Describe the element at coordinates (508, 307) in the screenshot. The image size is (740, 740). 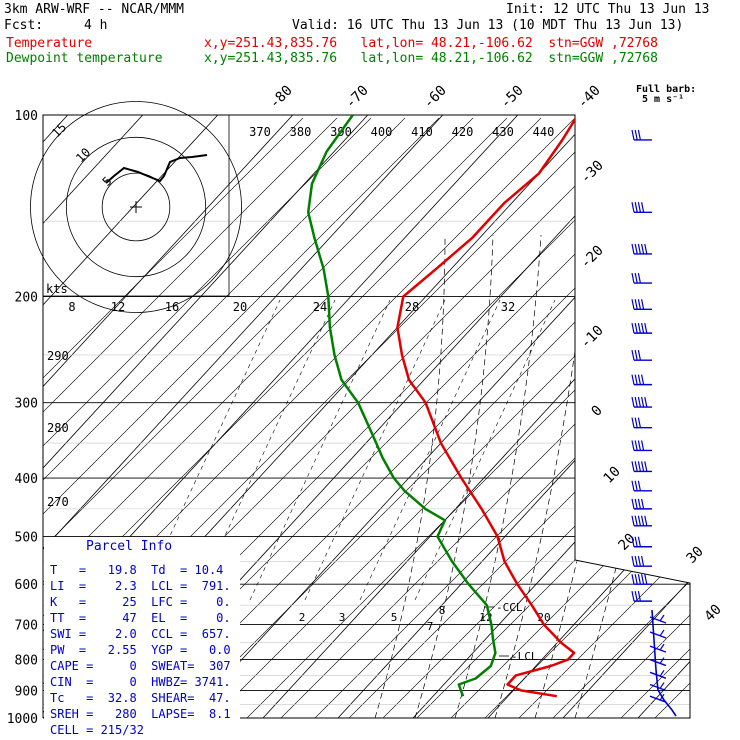
I see `mixing-ratio-label: 32` at that location.